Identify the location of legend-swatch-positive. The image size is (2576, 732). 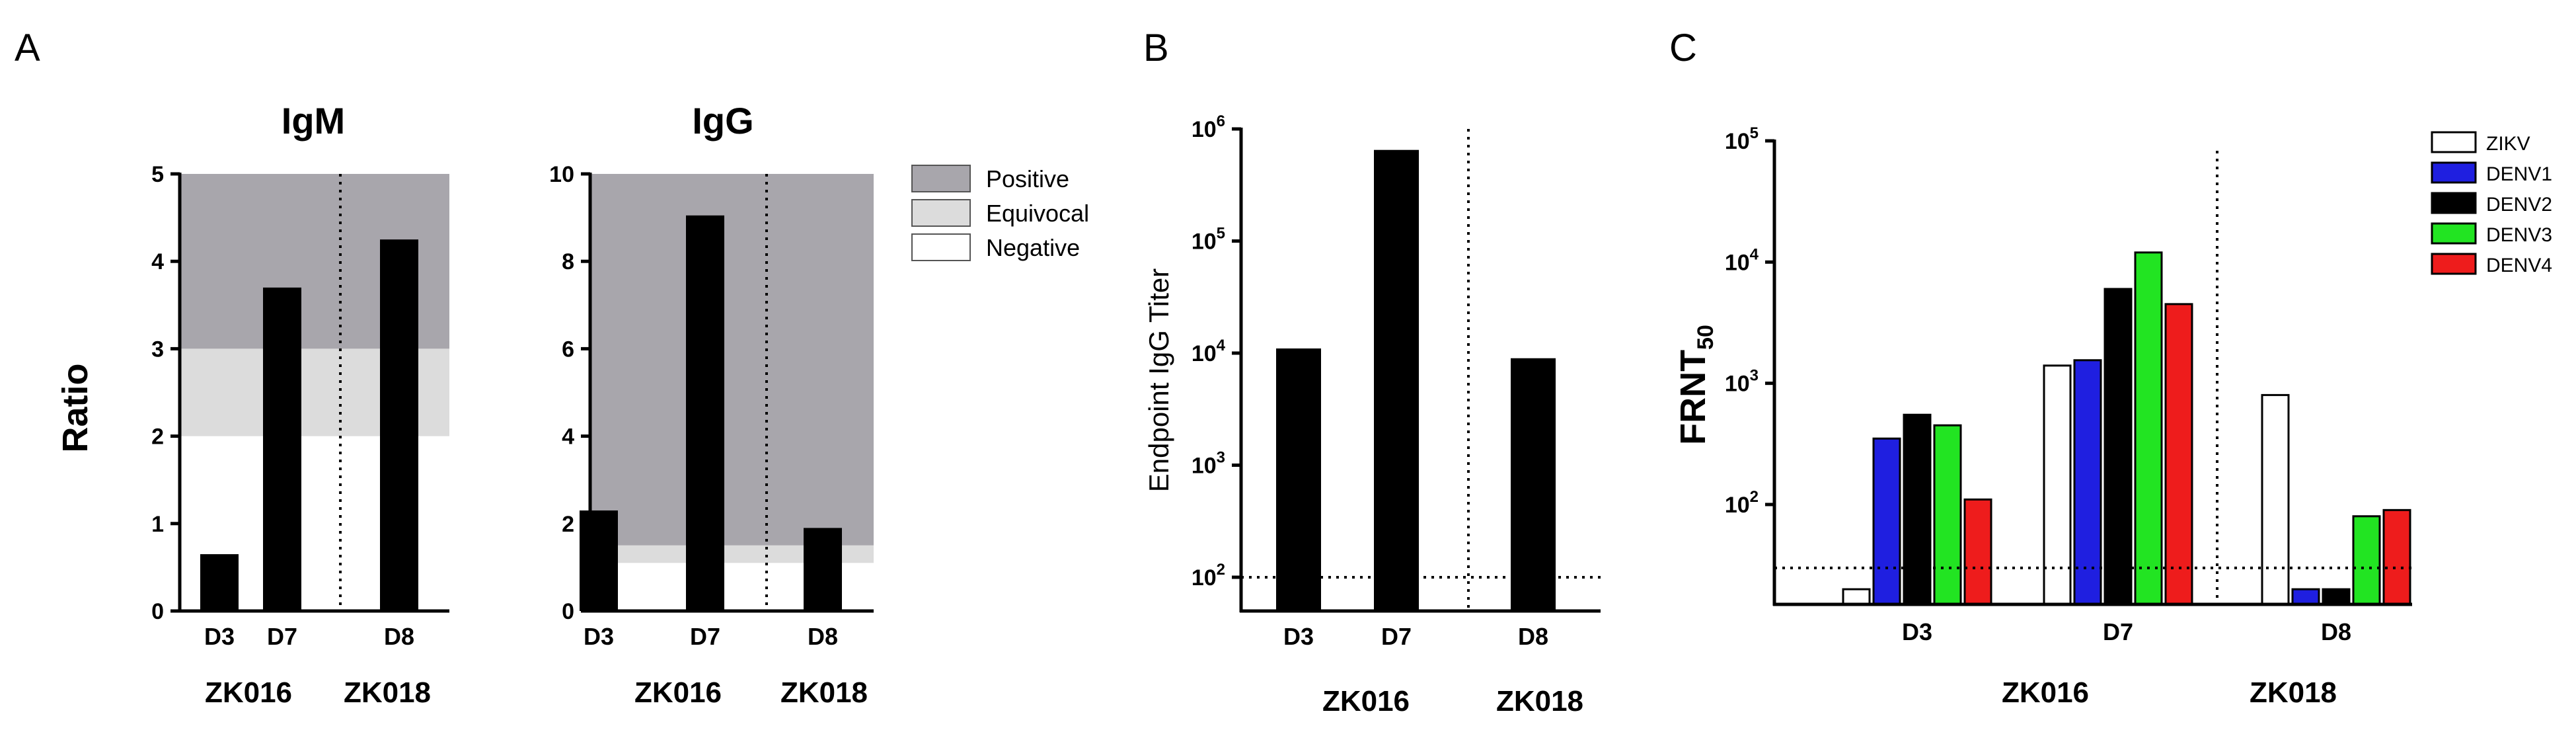
(941, 179).